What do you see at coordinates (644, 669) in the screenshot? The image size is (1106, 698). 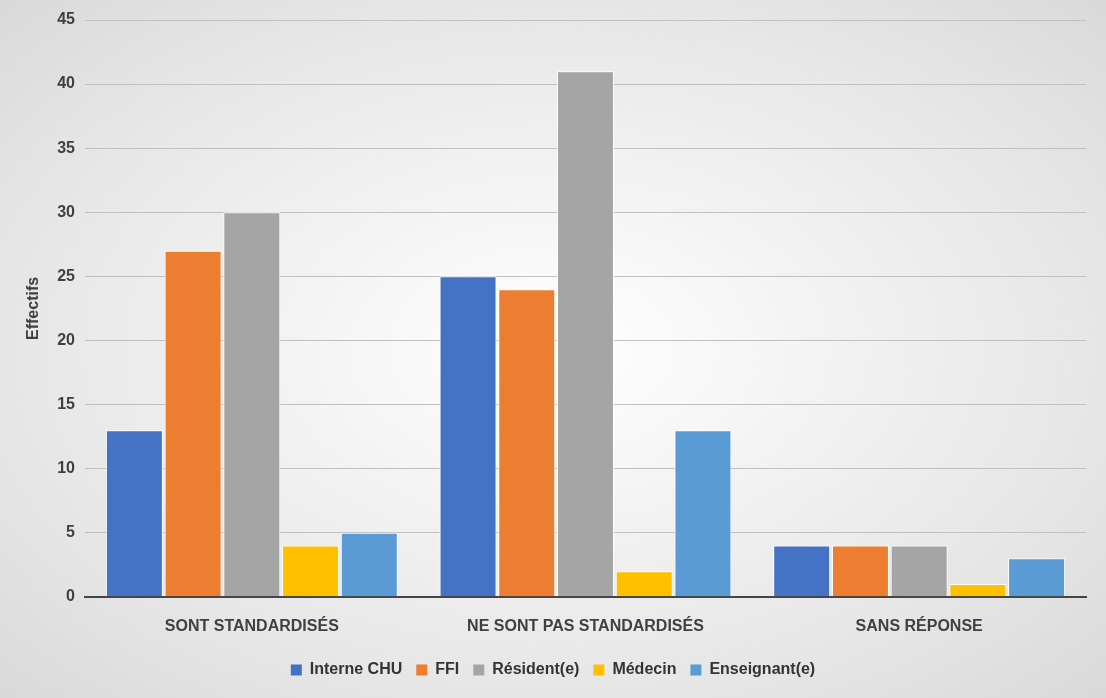 I see `legend-label: Médecin` at bounding box center [644, 669].